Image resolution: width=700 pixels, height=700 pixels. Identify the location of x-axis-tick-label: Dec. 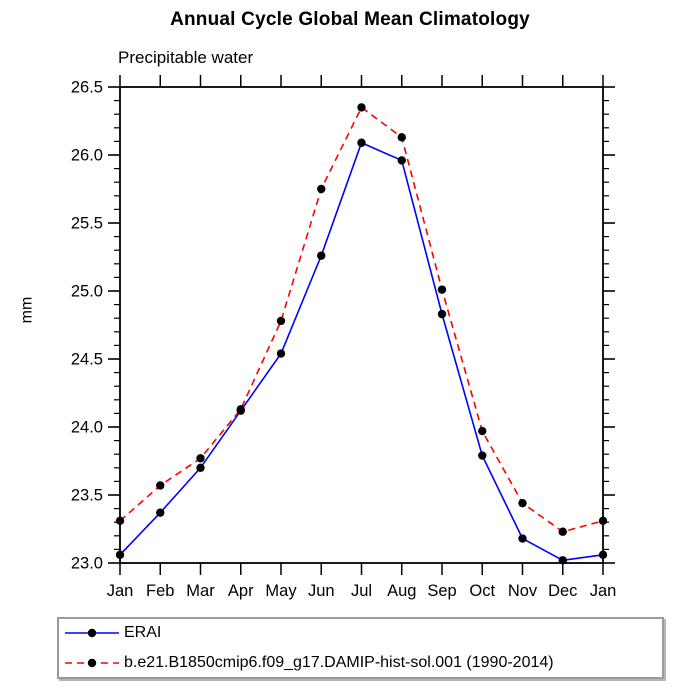
(562, 591).